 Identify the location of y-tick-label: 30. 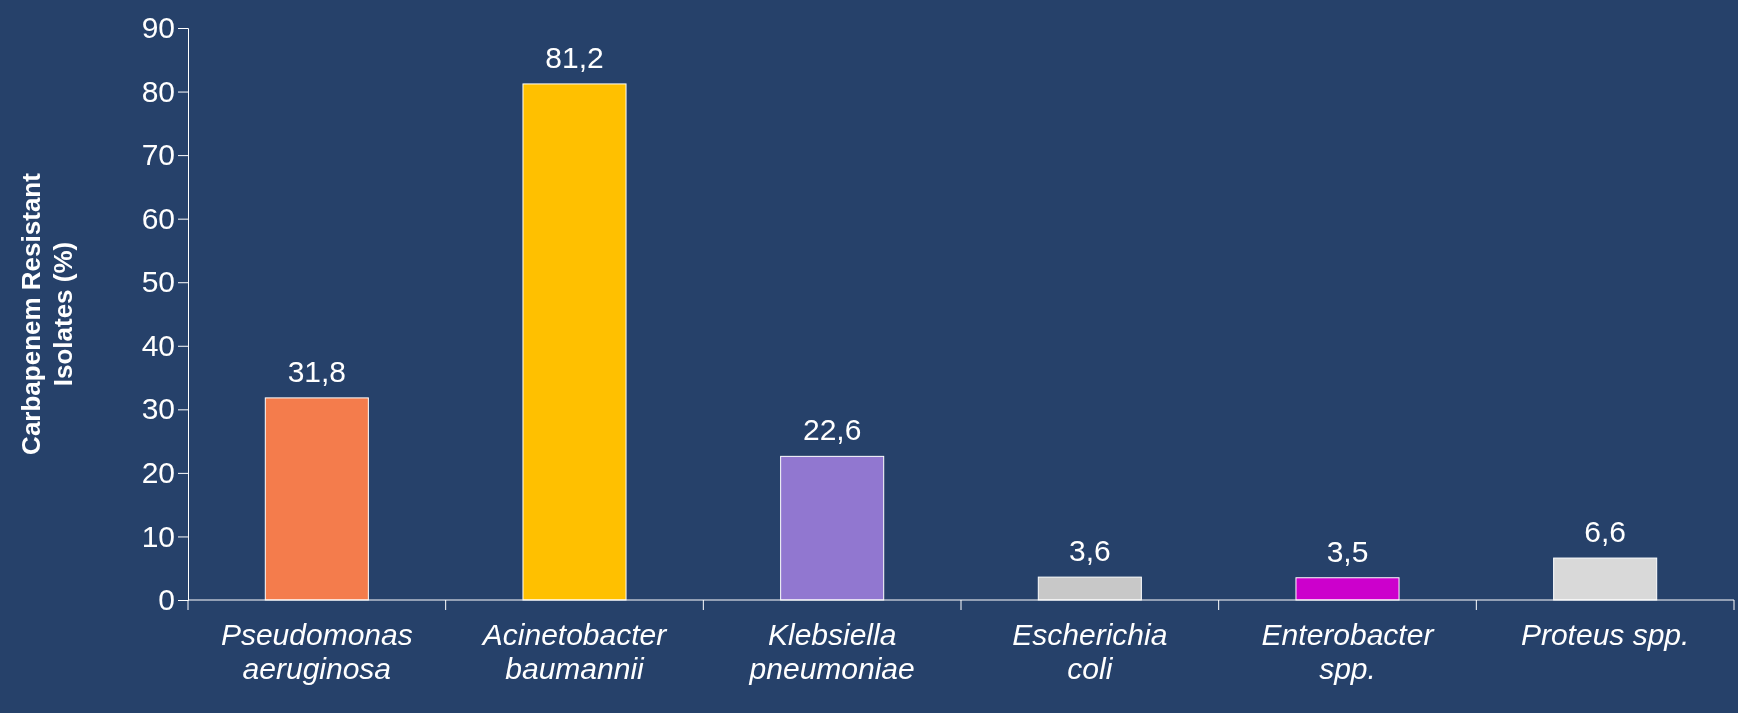
(158, 409).